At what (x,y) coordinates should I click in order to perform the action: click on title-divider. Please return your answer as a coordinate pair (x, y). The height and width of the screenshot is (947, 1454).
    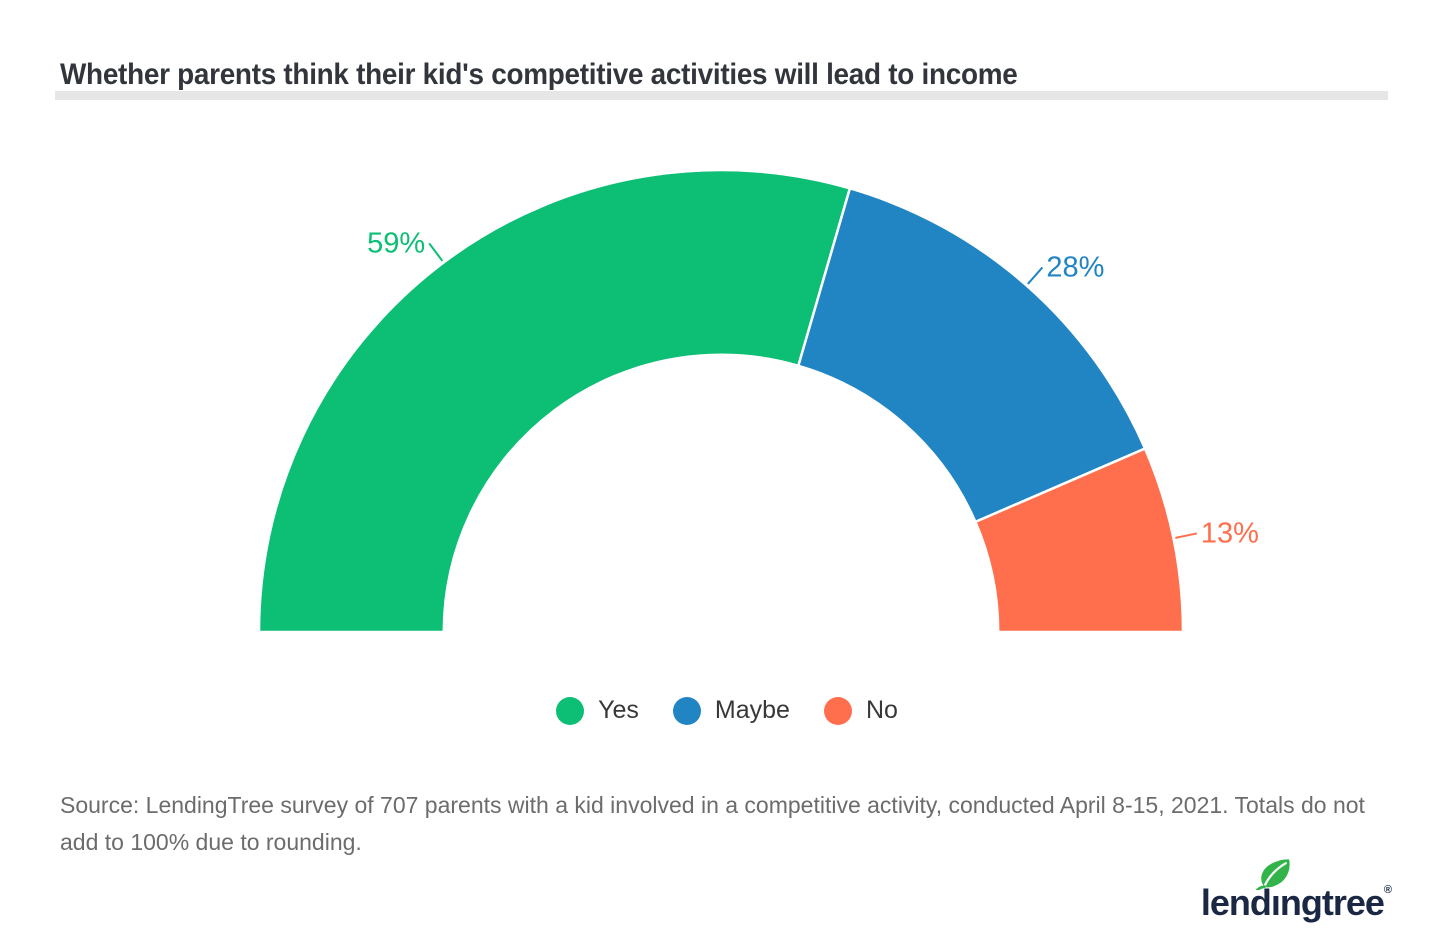
    Looking at the image, I should click on (721, 95).